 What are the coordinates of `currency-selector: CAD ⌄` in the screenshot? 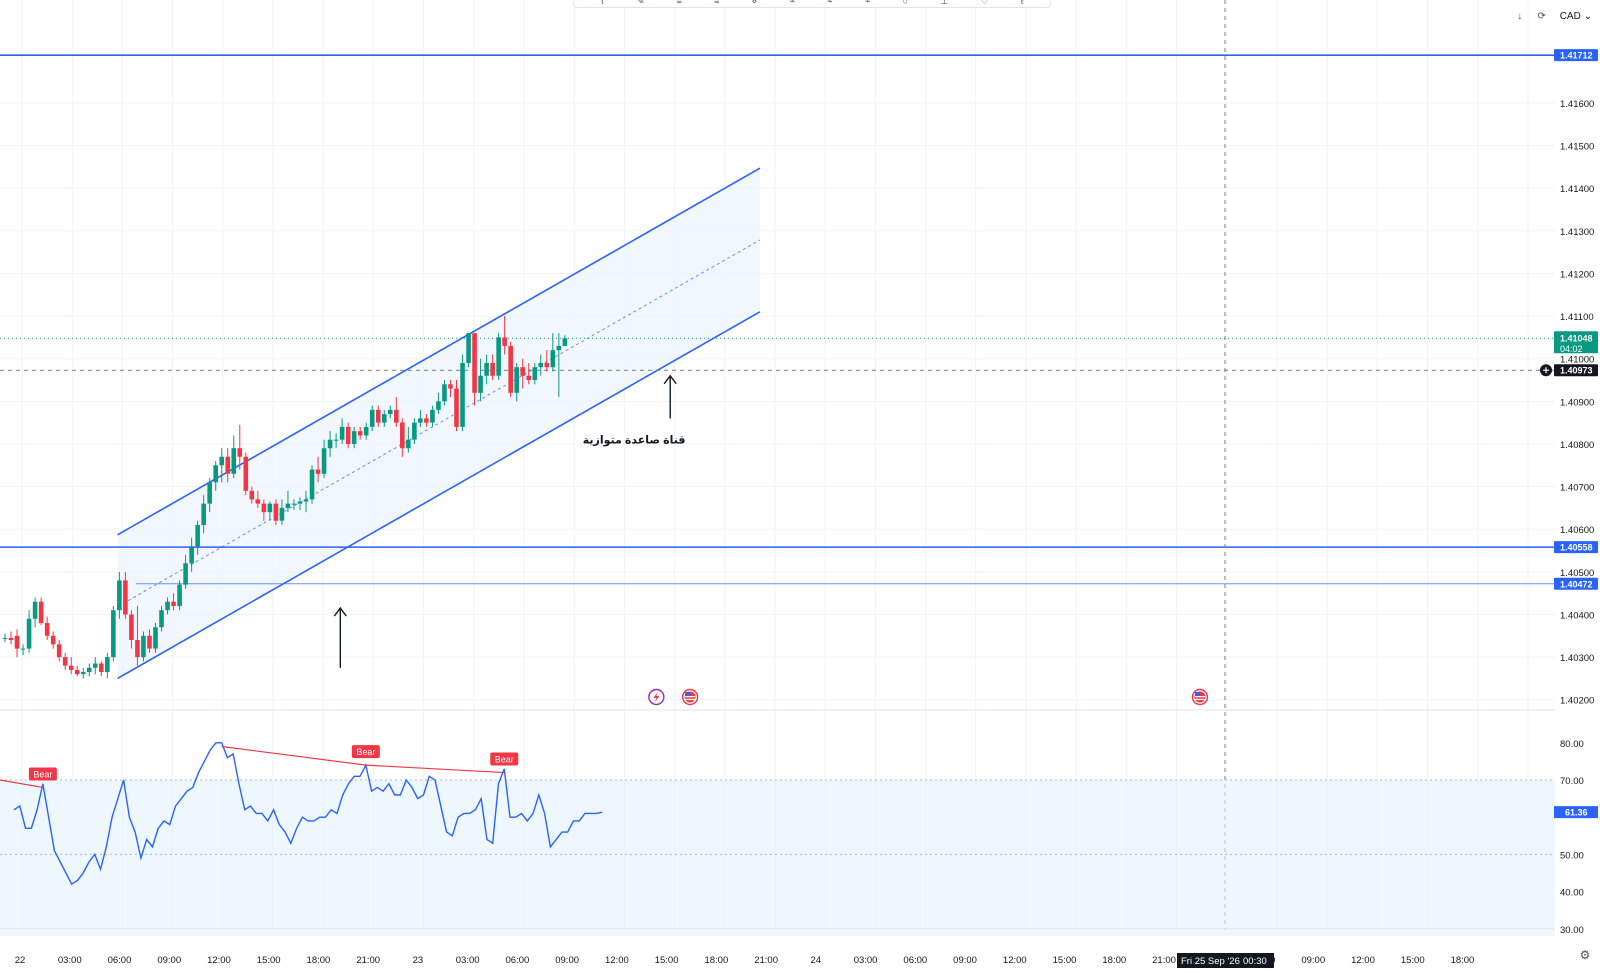 It's located at (1576, 16).